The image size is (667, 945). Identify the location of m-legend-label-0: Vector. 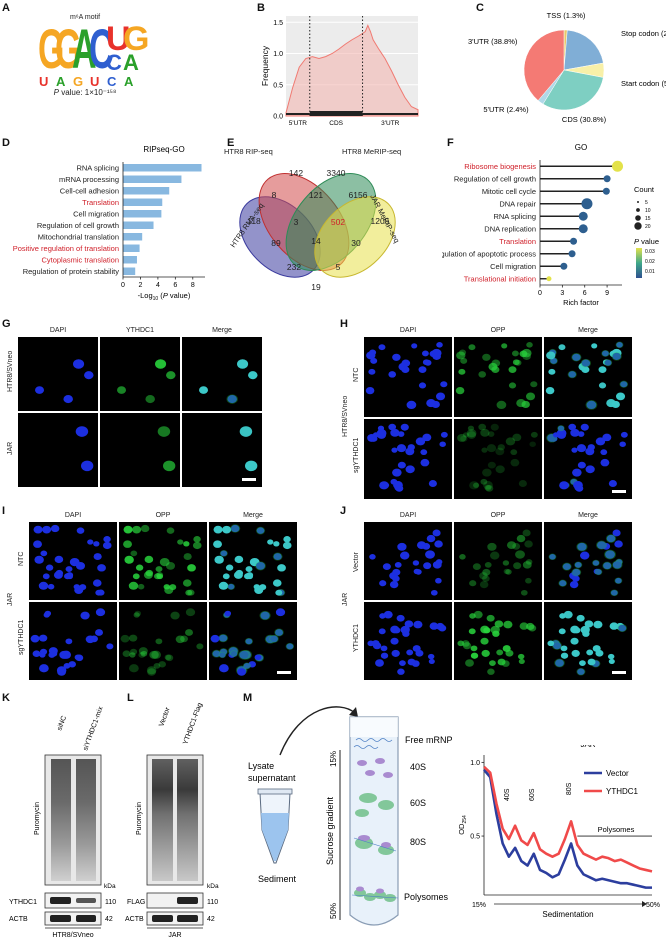
(617, 773).